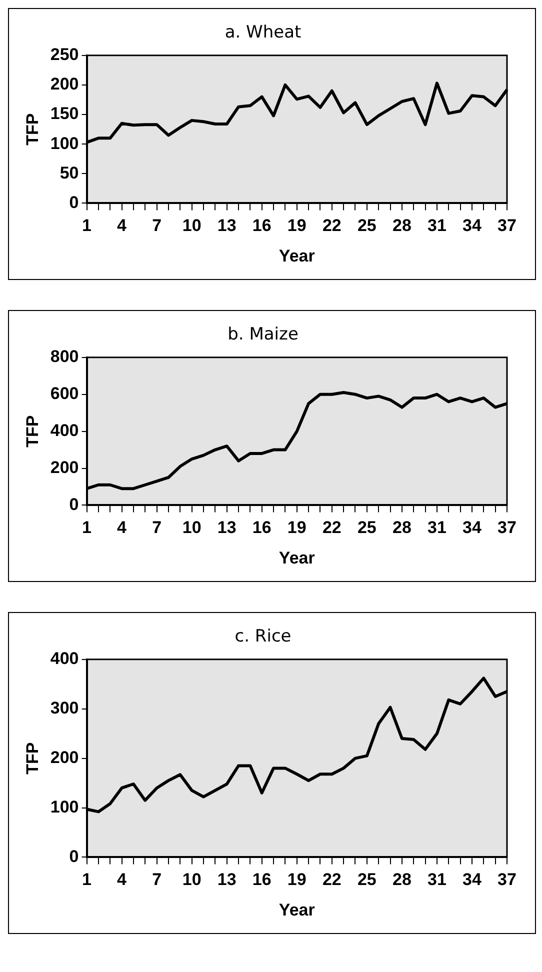 The width and height of the screenshot is (542, 972). Describe the element at coordinates (64, 114) in the screenshot. I see `y-tick-label: 150` at that location.